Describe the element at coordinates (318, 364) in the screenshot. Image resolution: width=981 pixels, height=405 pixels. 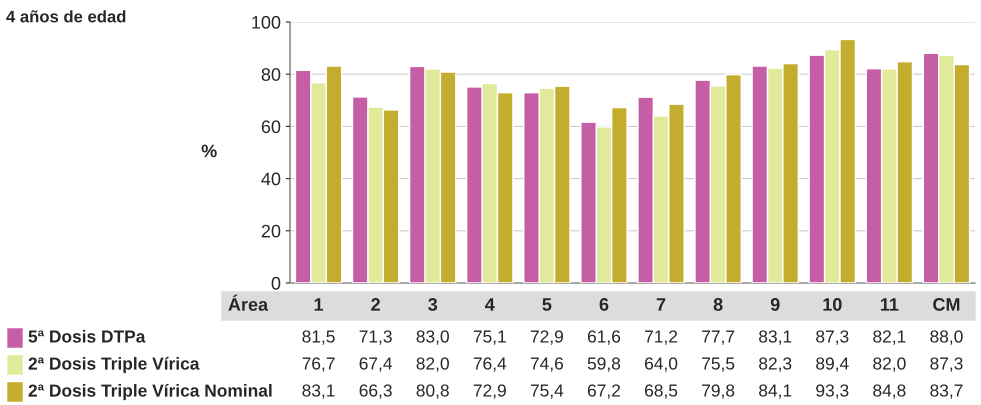
I see `data-label: 76,7` at that location.